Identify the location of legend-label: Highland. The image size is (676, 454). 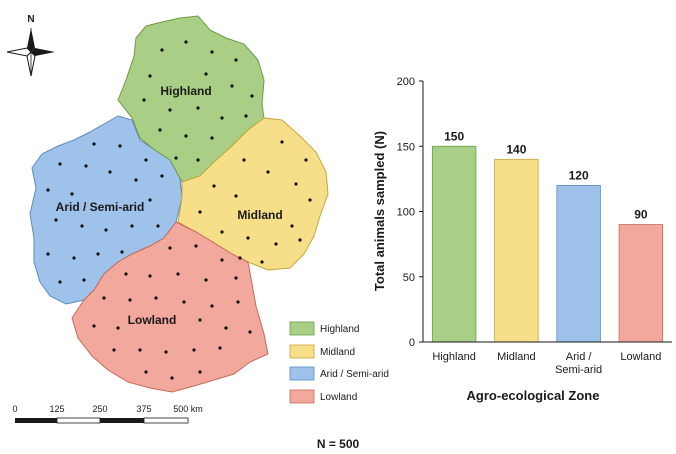
(339, 329).